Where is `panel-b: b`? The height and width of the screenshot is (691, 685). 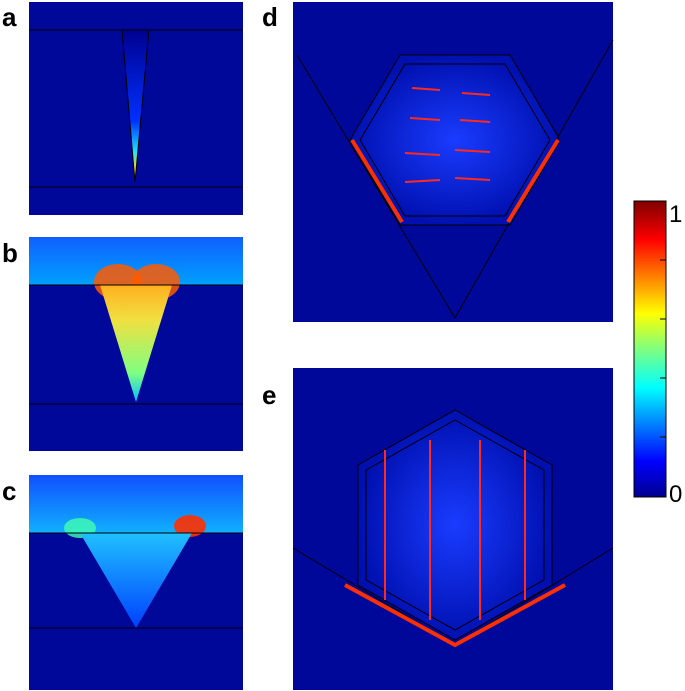 panel-b: b is located at coordinates (122, 344).